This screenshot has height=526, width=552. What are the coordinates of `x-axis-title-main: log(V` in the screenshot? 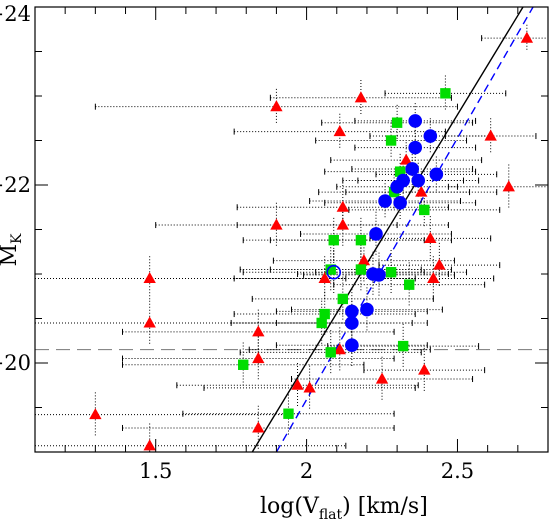 It's located at (290, 506).